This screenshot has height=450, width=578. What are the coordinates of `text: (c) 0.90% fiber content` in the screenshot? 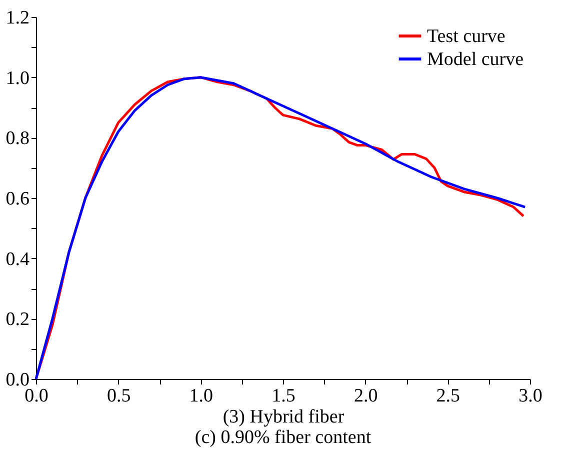 It's located at (283, 437).